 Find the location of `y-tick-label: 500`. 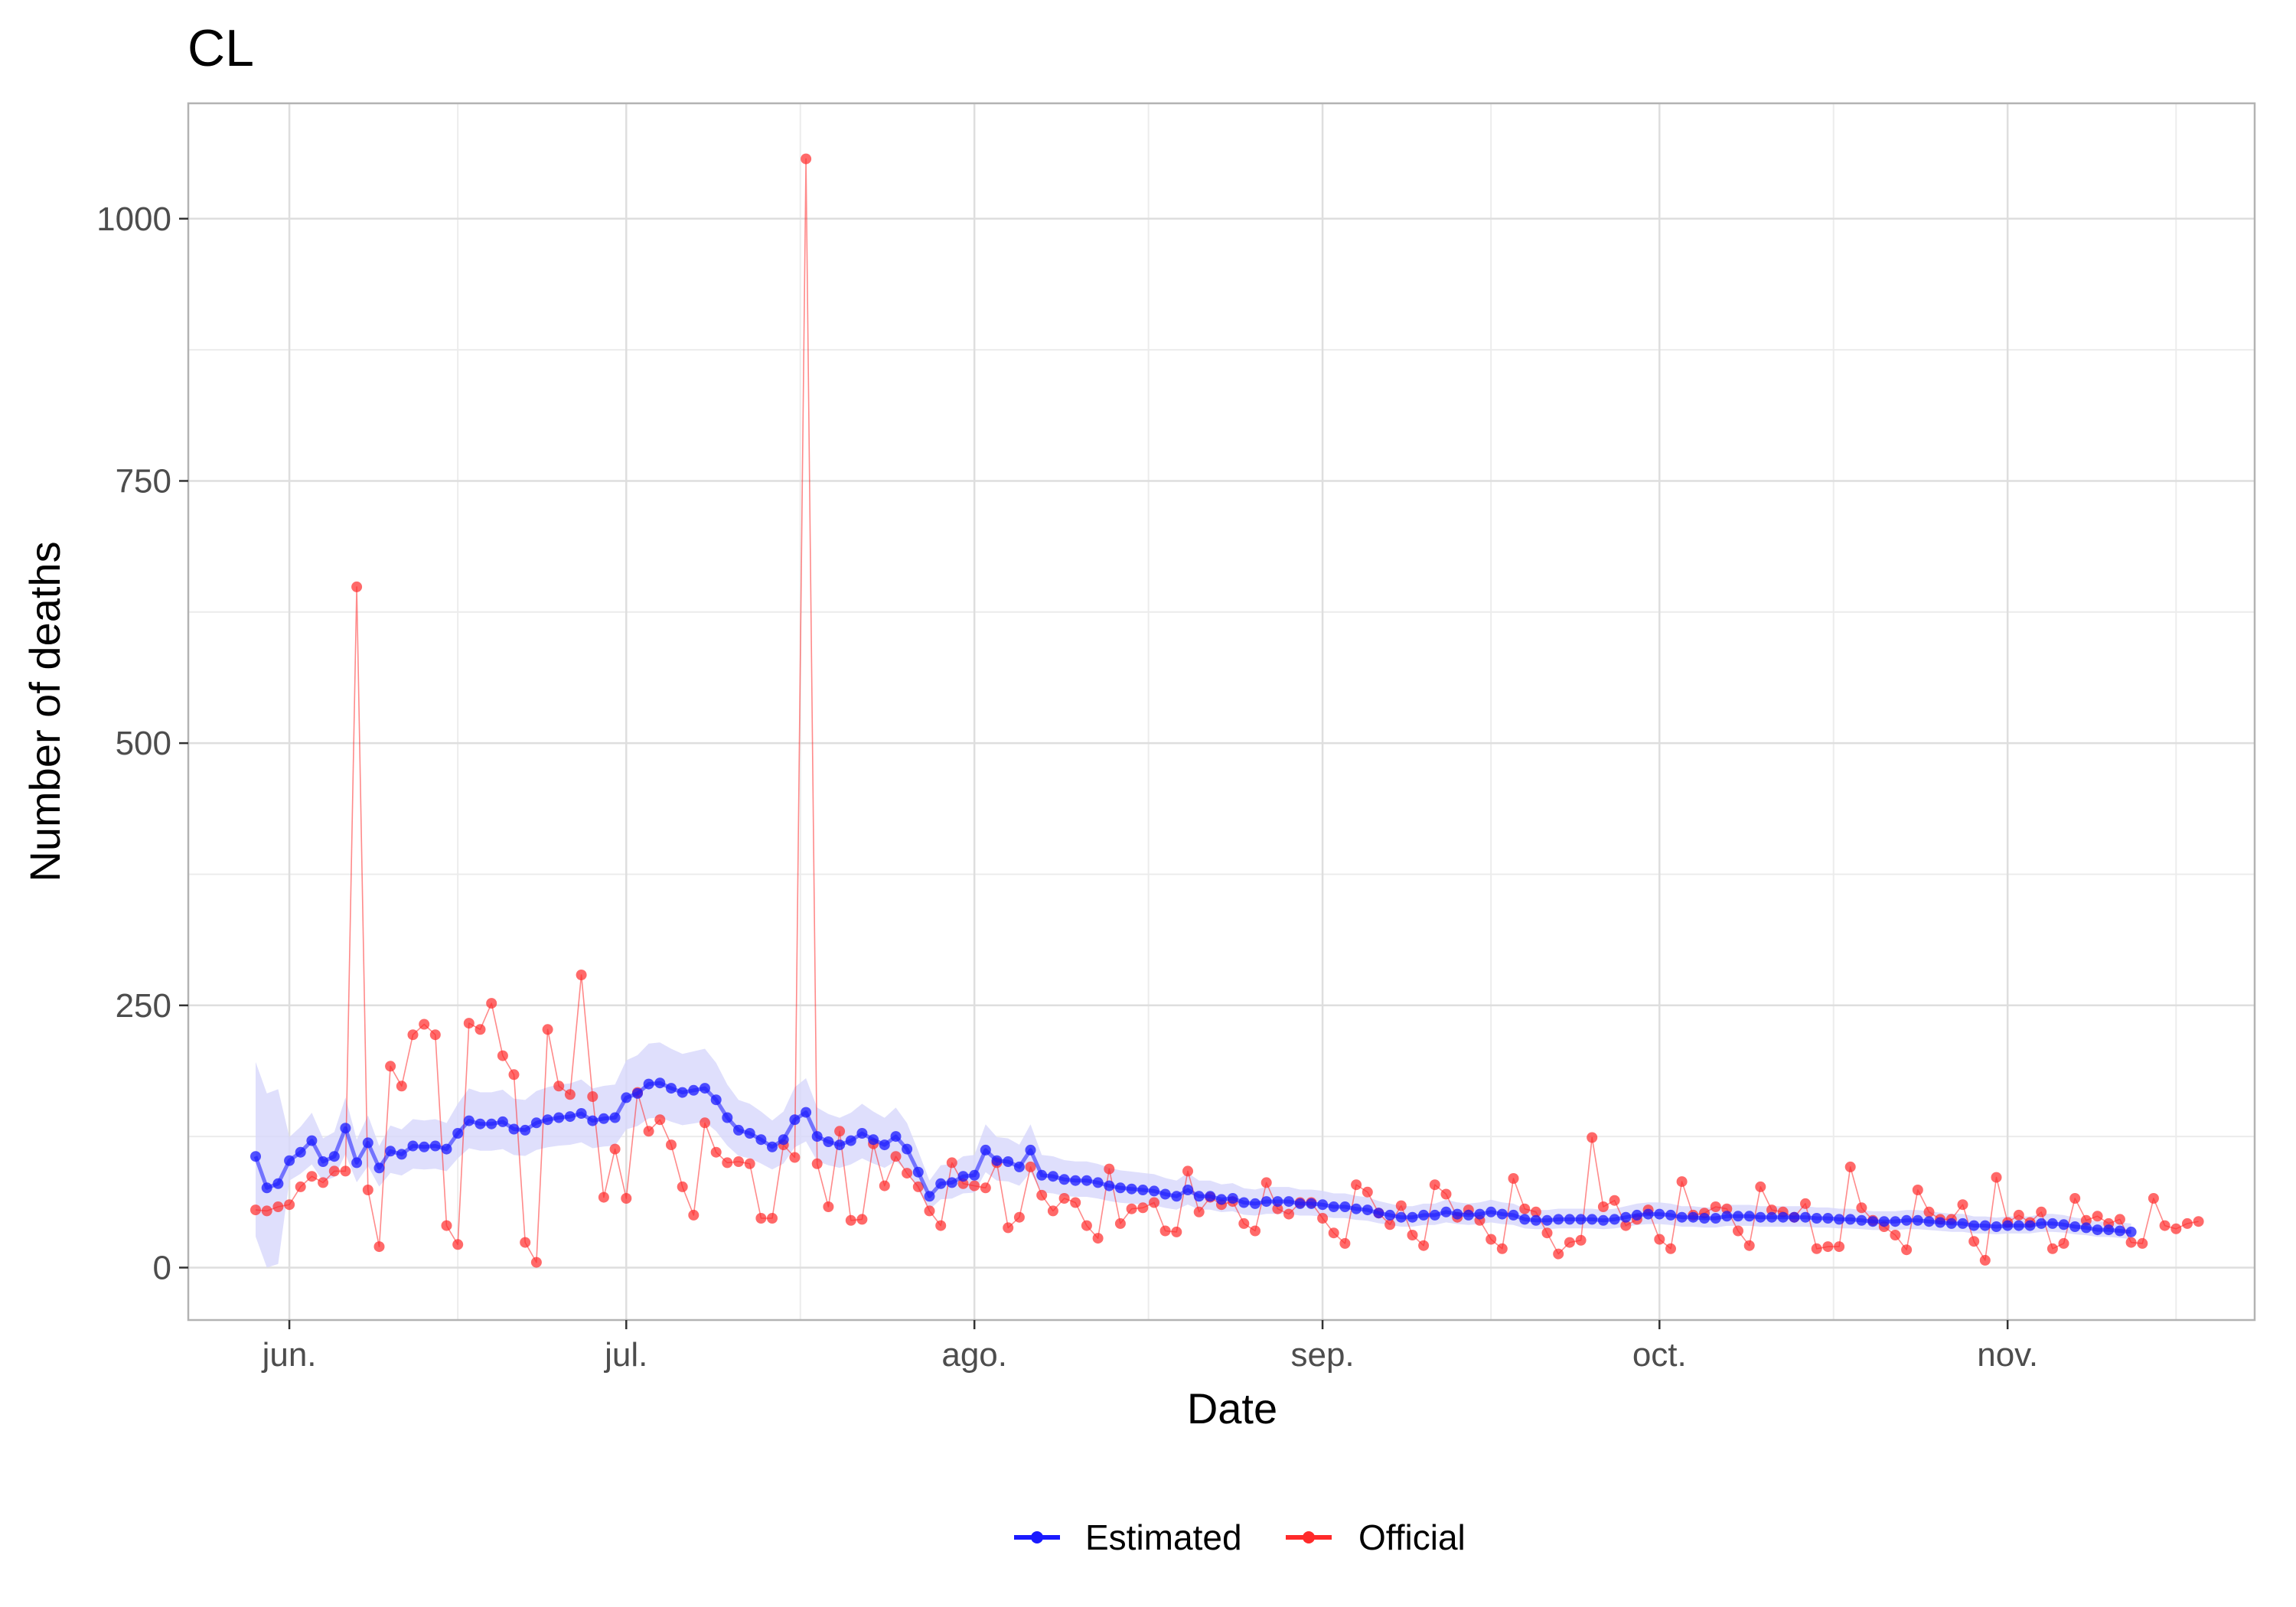

y-tick-label: 500 is located at coordinates (143, 743).